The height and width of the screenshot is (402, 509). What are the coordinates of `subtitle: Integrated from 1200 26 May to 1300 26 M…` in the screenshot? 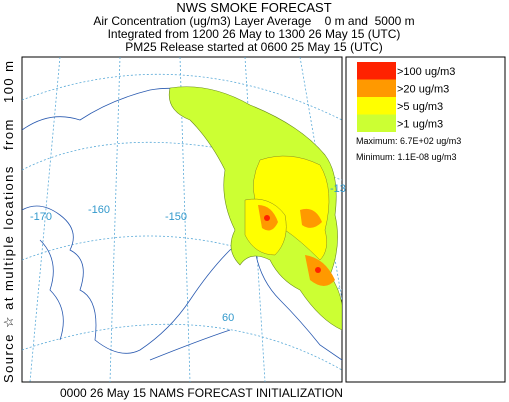 It's located at (254, 34).